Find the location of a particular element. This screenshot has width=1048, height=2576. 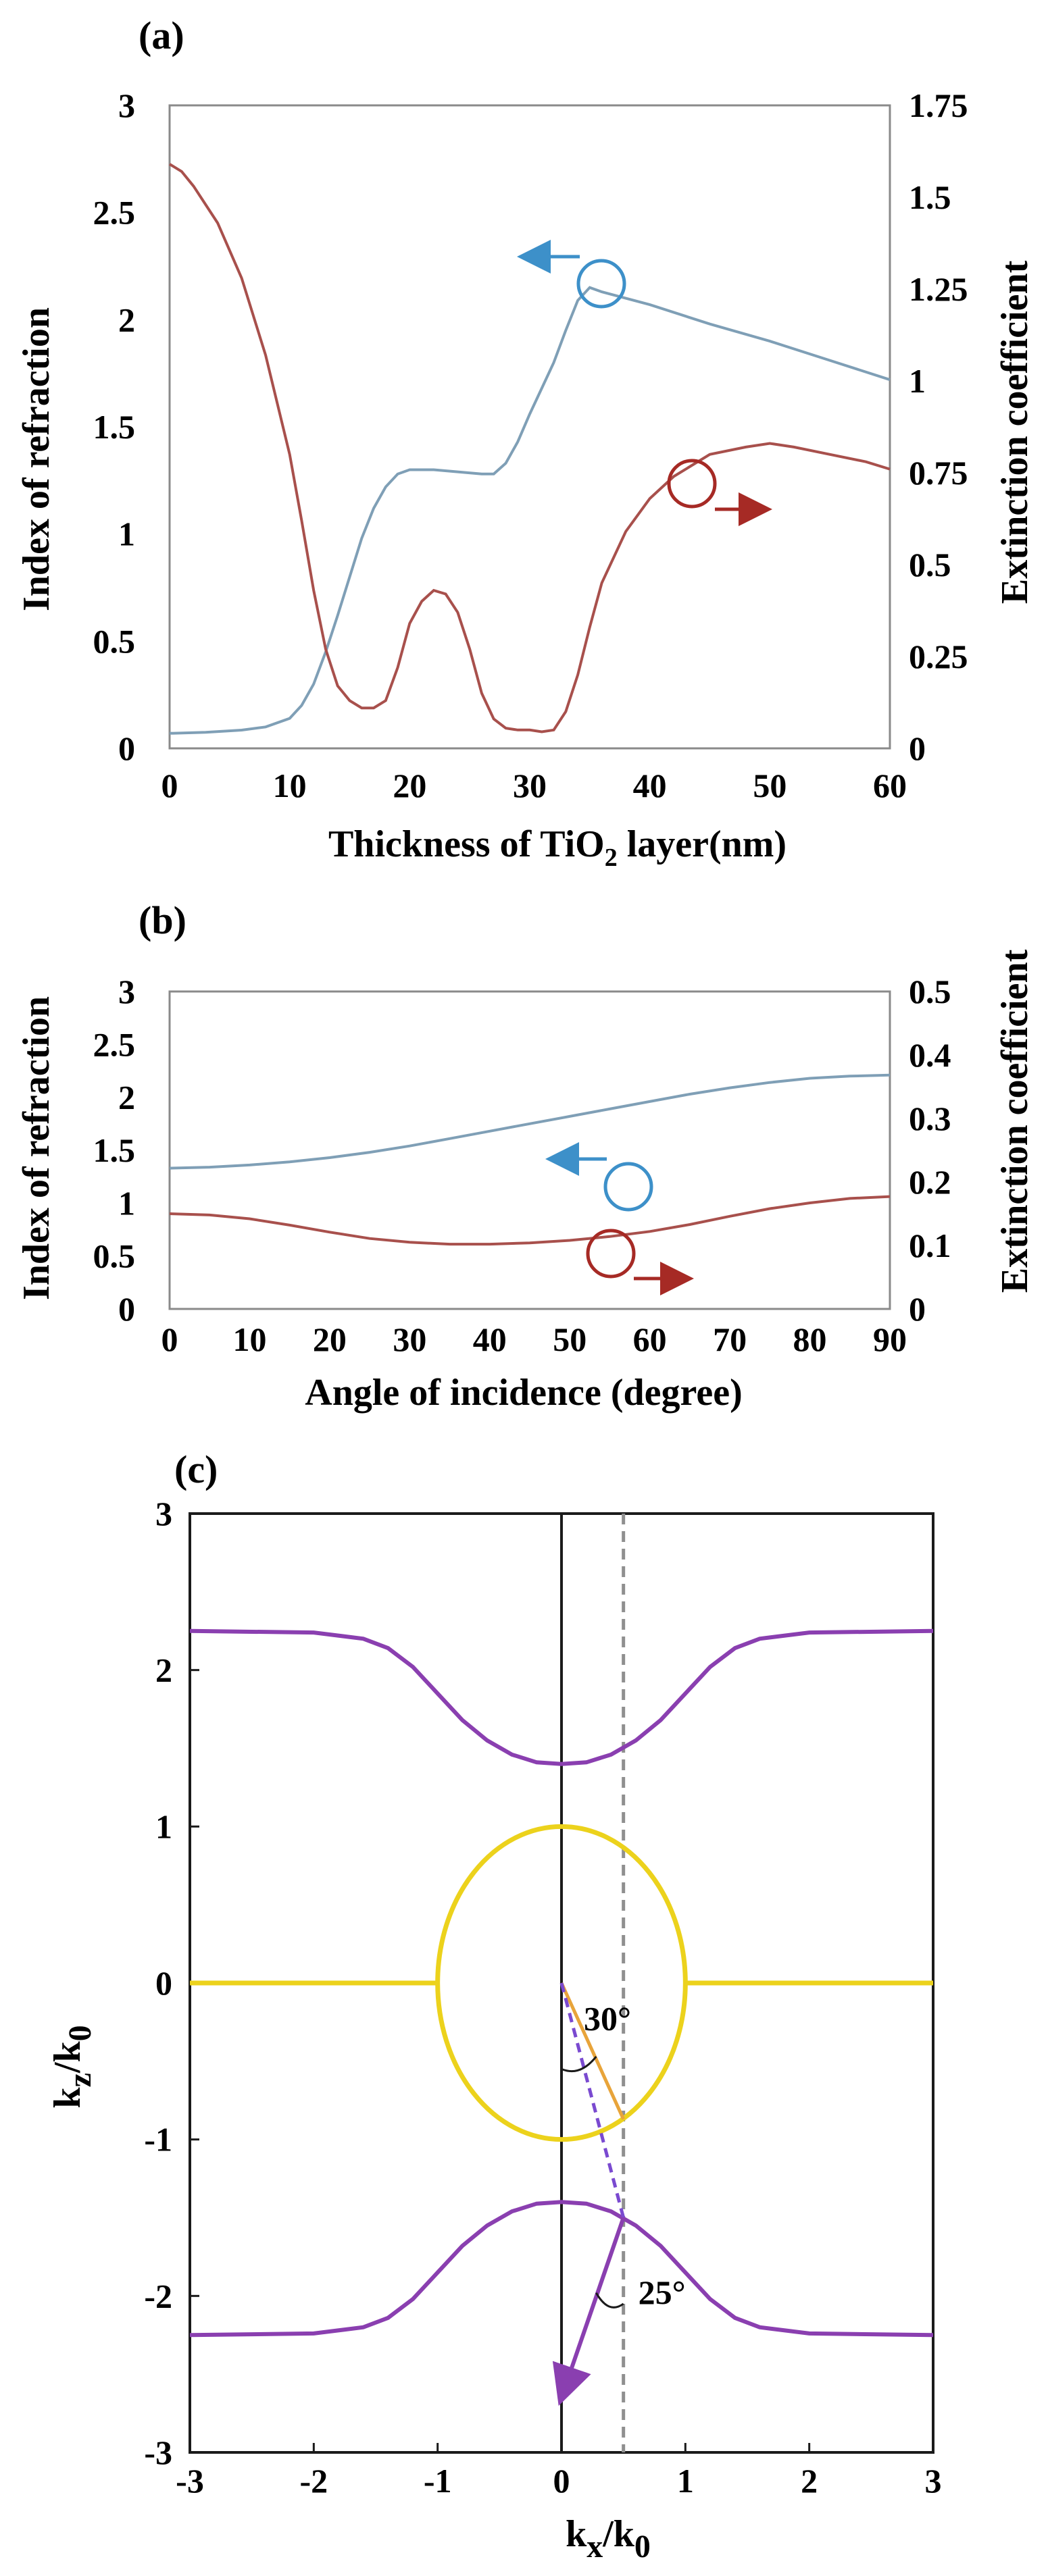

panel-b-y-left-ticks: 0 0.5 1 1.5 2 2.5 3 is located at coordinates (115, 1150).